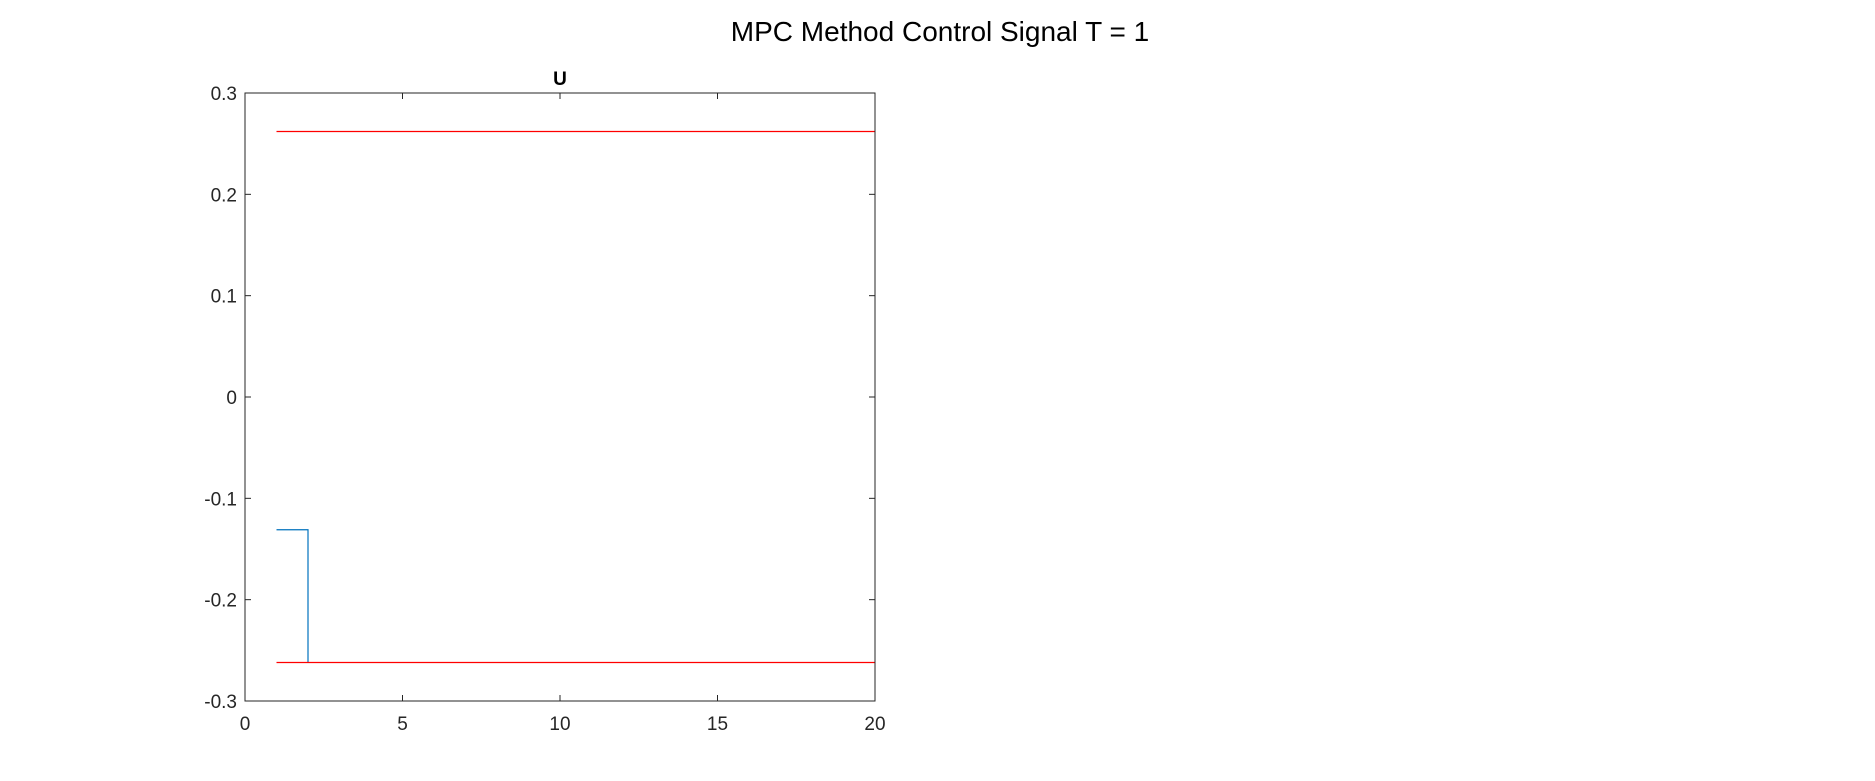  I want to click on axes-title: U, so click(560, 79).